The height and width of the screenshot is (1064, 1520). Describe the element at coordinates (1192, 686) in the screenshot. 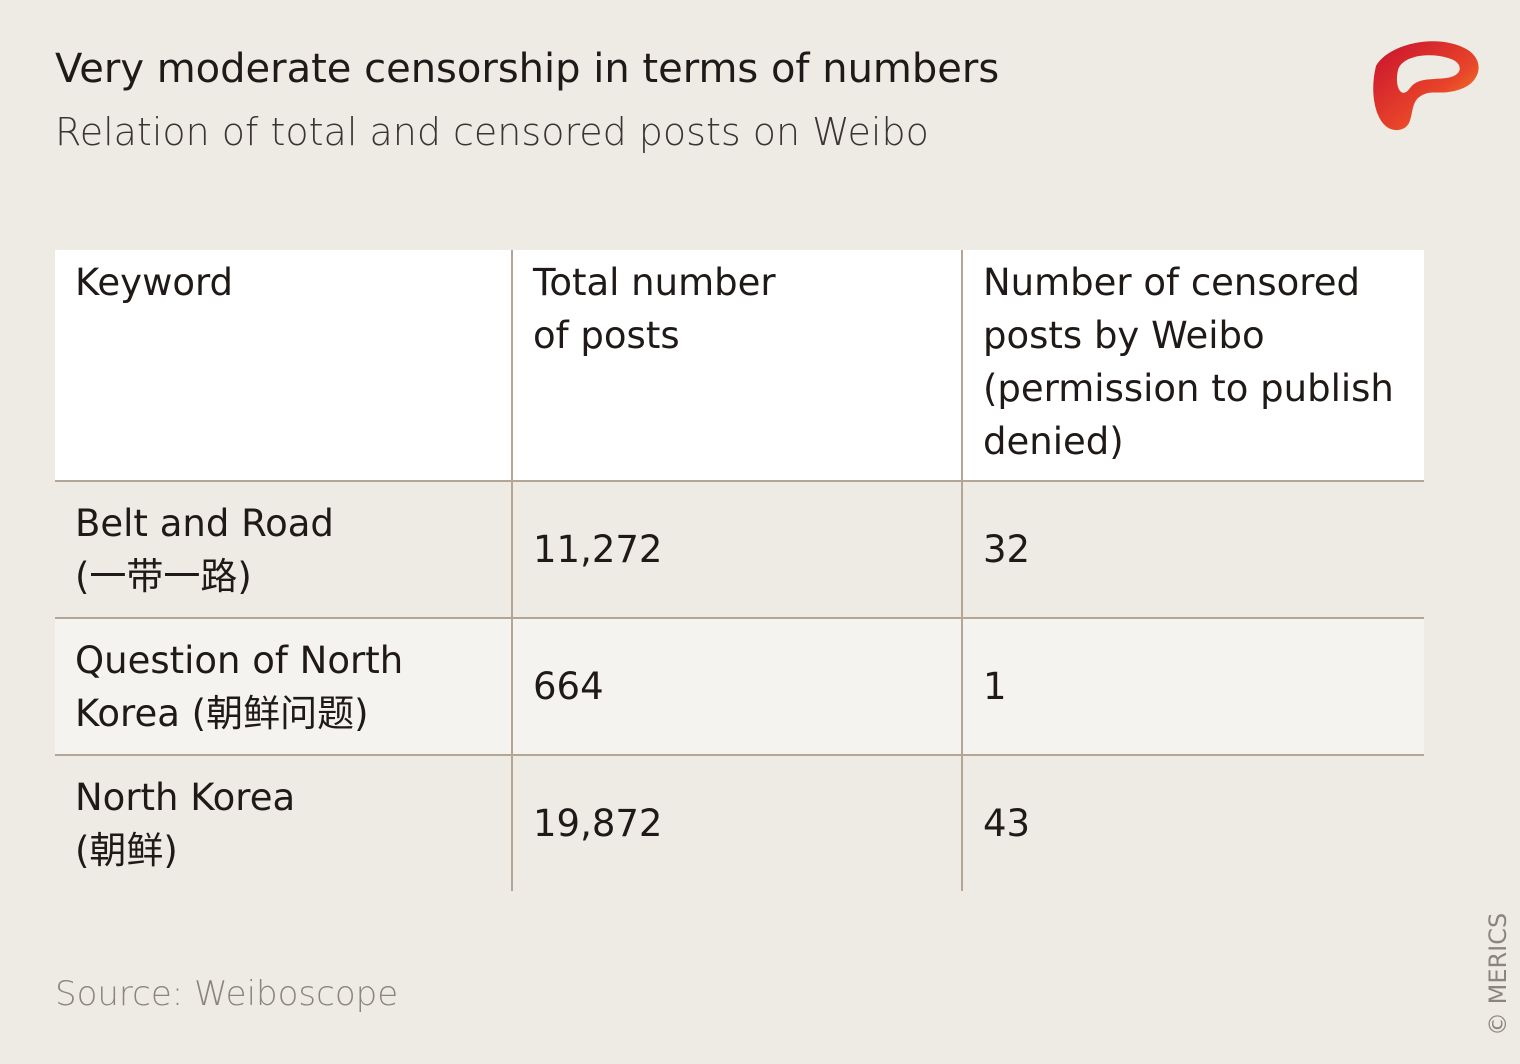

I see `cell: 1` at that location.